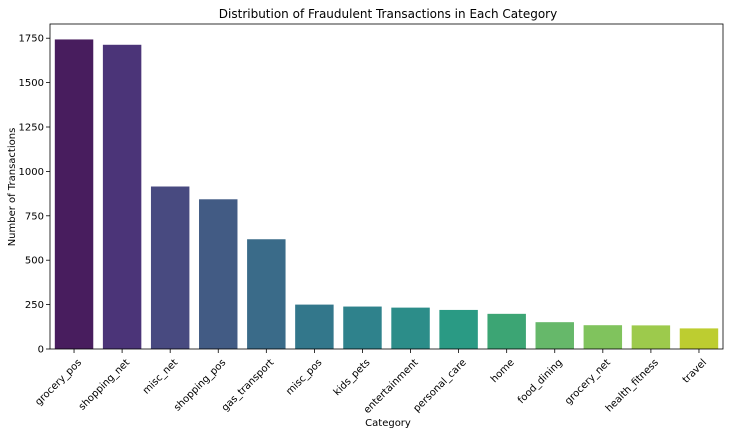 The height and width of the screenshot is (435, 730). I want to click on x-tick-label: personal_care, so click(440, 385).